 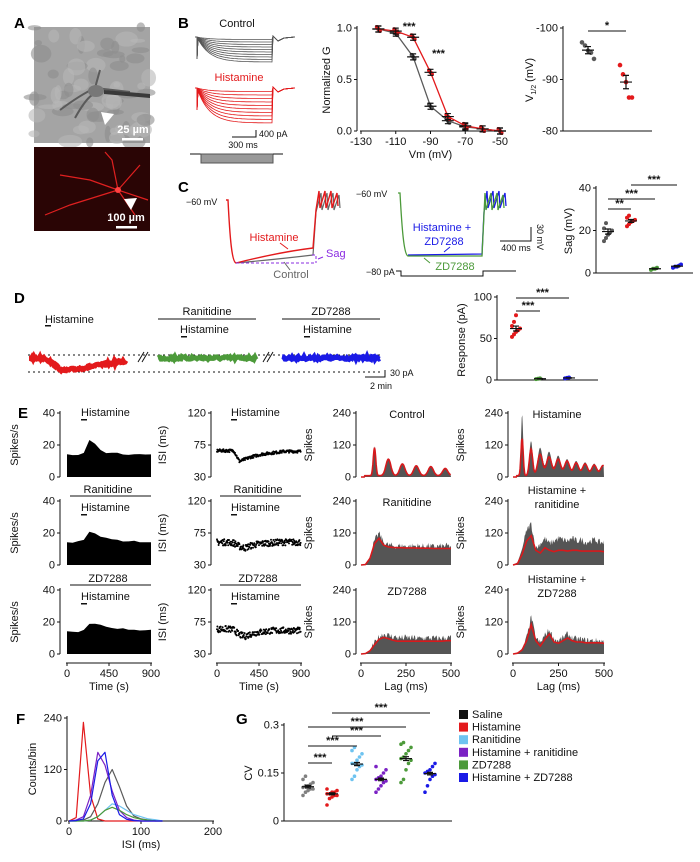 I want to click on x-tick-label: 900, so click(x=151, y=674).